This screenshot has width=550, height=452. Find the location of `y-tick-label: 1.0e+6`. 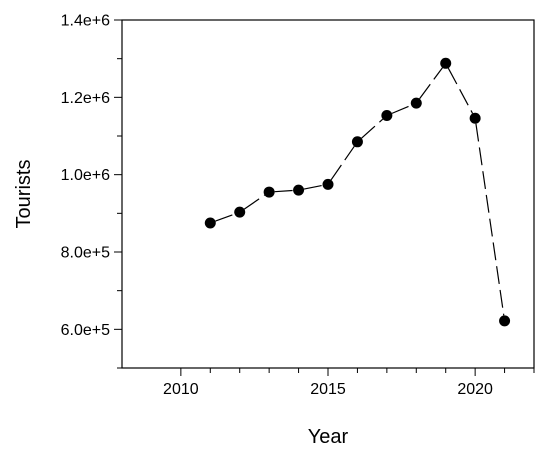

y-tick-label: 1.0e+6 is located at coordinates (85, 175).